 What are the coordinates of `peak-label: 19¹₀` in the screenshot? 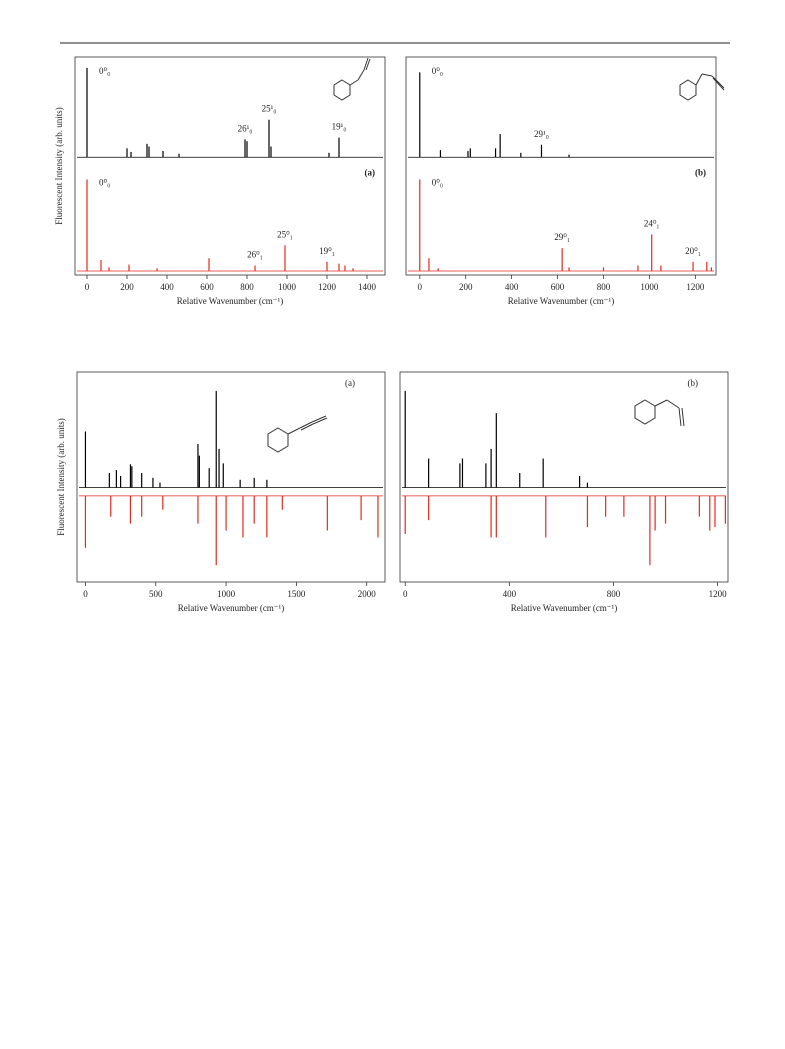 It's located at (339, 127).